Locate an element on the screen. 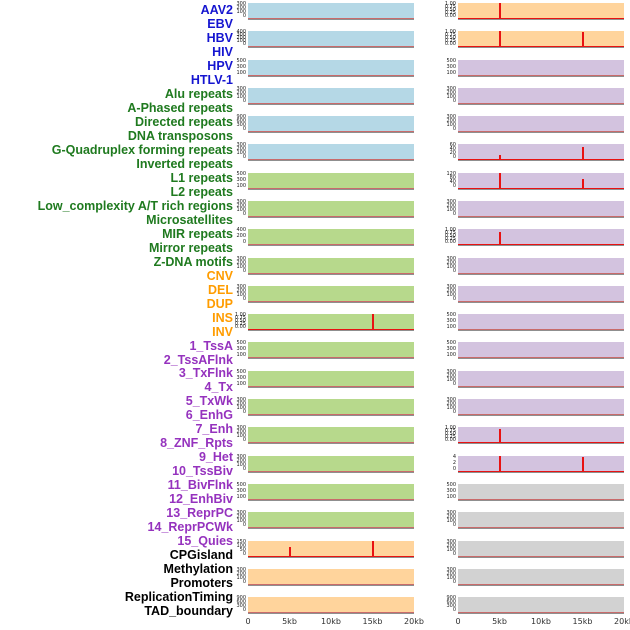 This screenshot has height=630, width=630. x-tick-label: 5kb is located at coordinates (289, 621).